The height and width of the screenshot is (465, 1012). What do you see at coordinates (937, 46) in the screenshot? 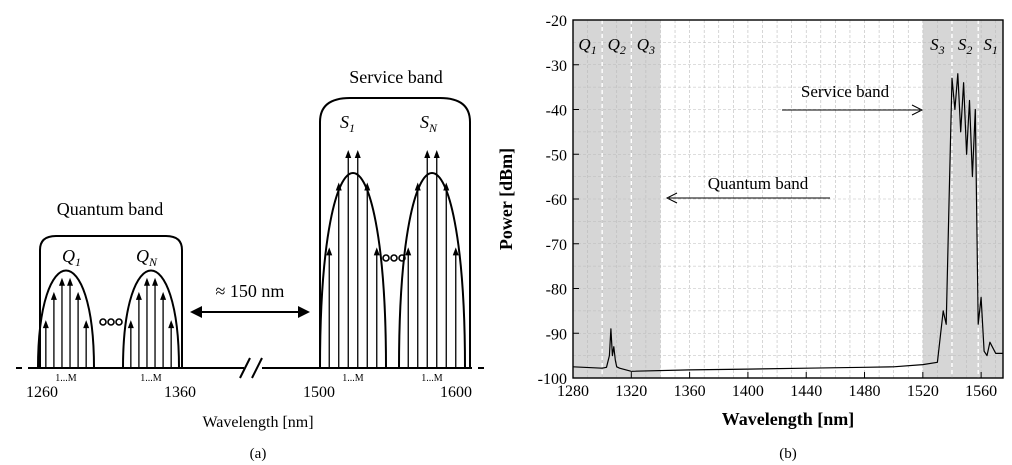
I see `region-label-s3: S3` at bounding box center [937, 46].